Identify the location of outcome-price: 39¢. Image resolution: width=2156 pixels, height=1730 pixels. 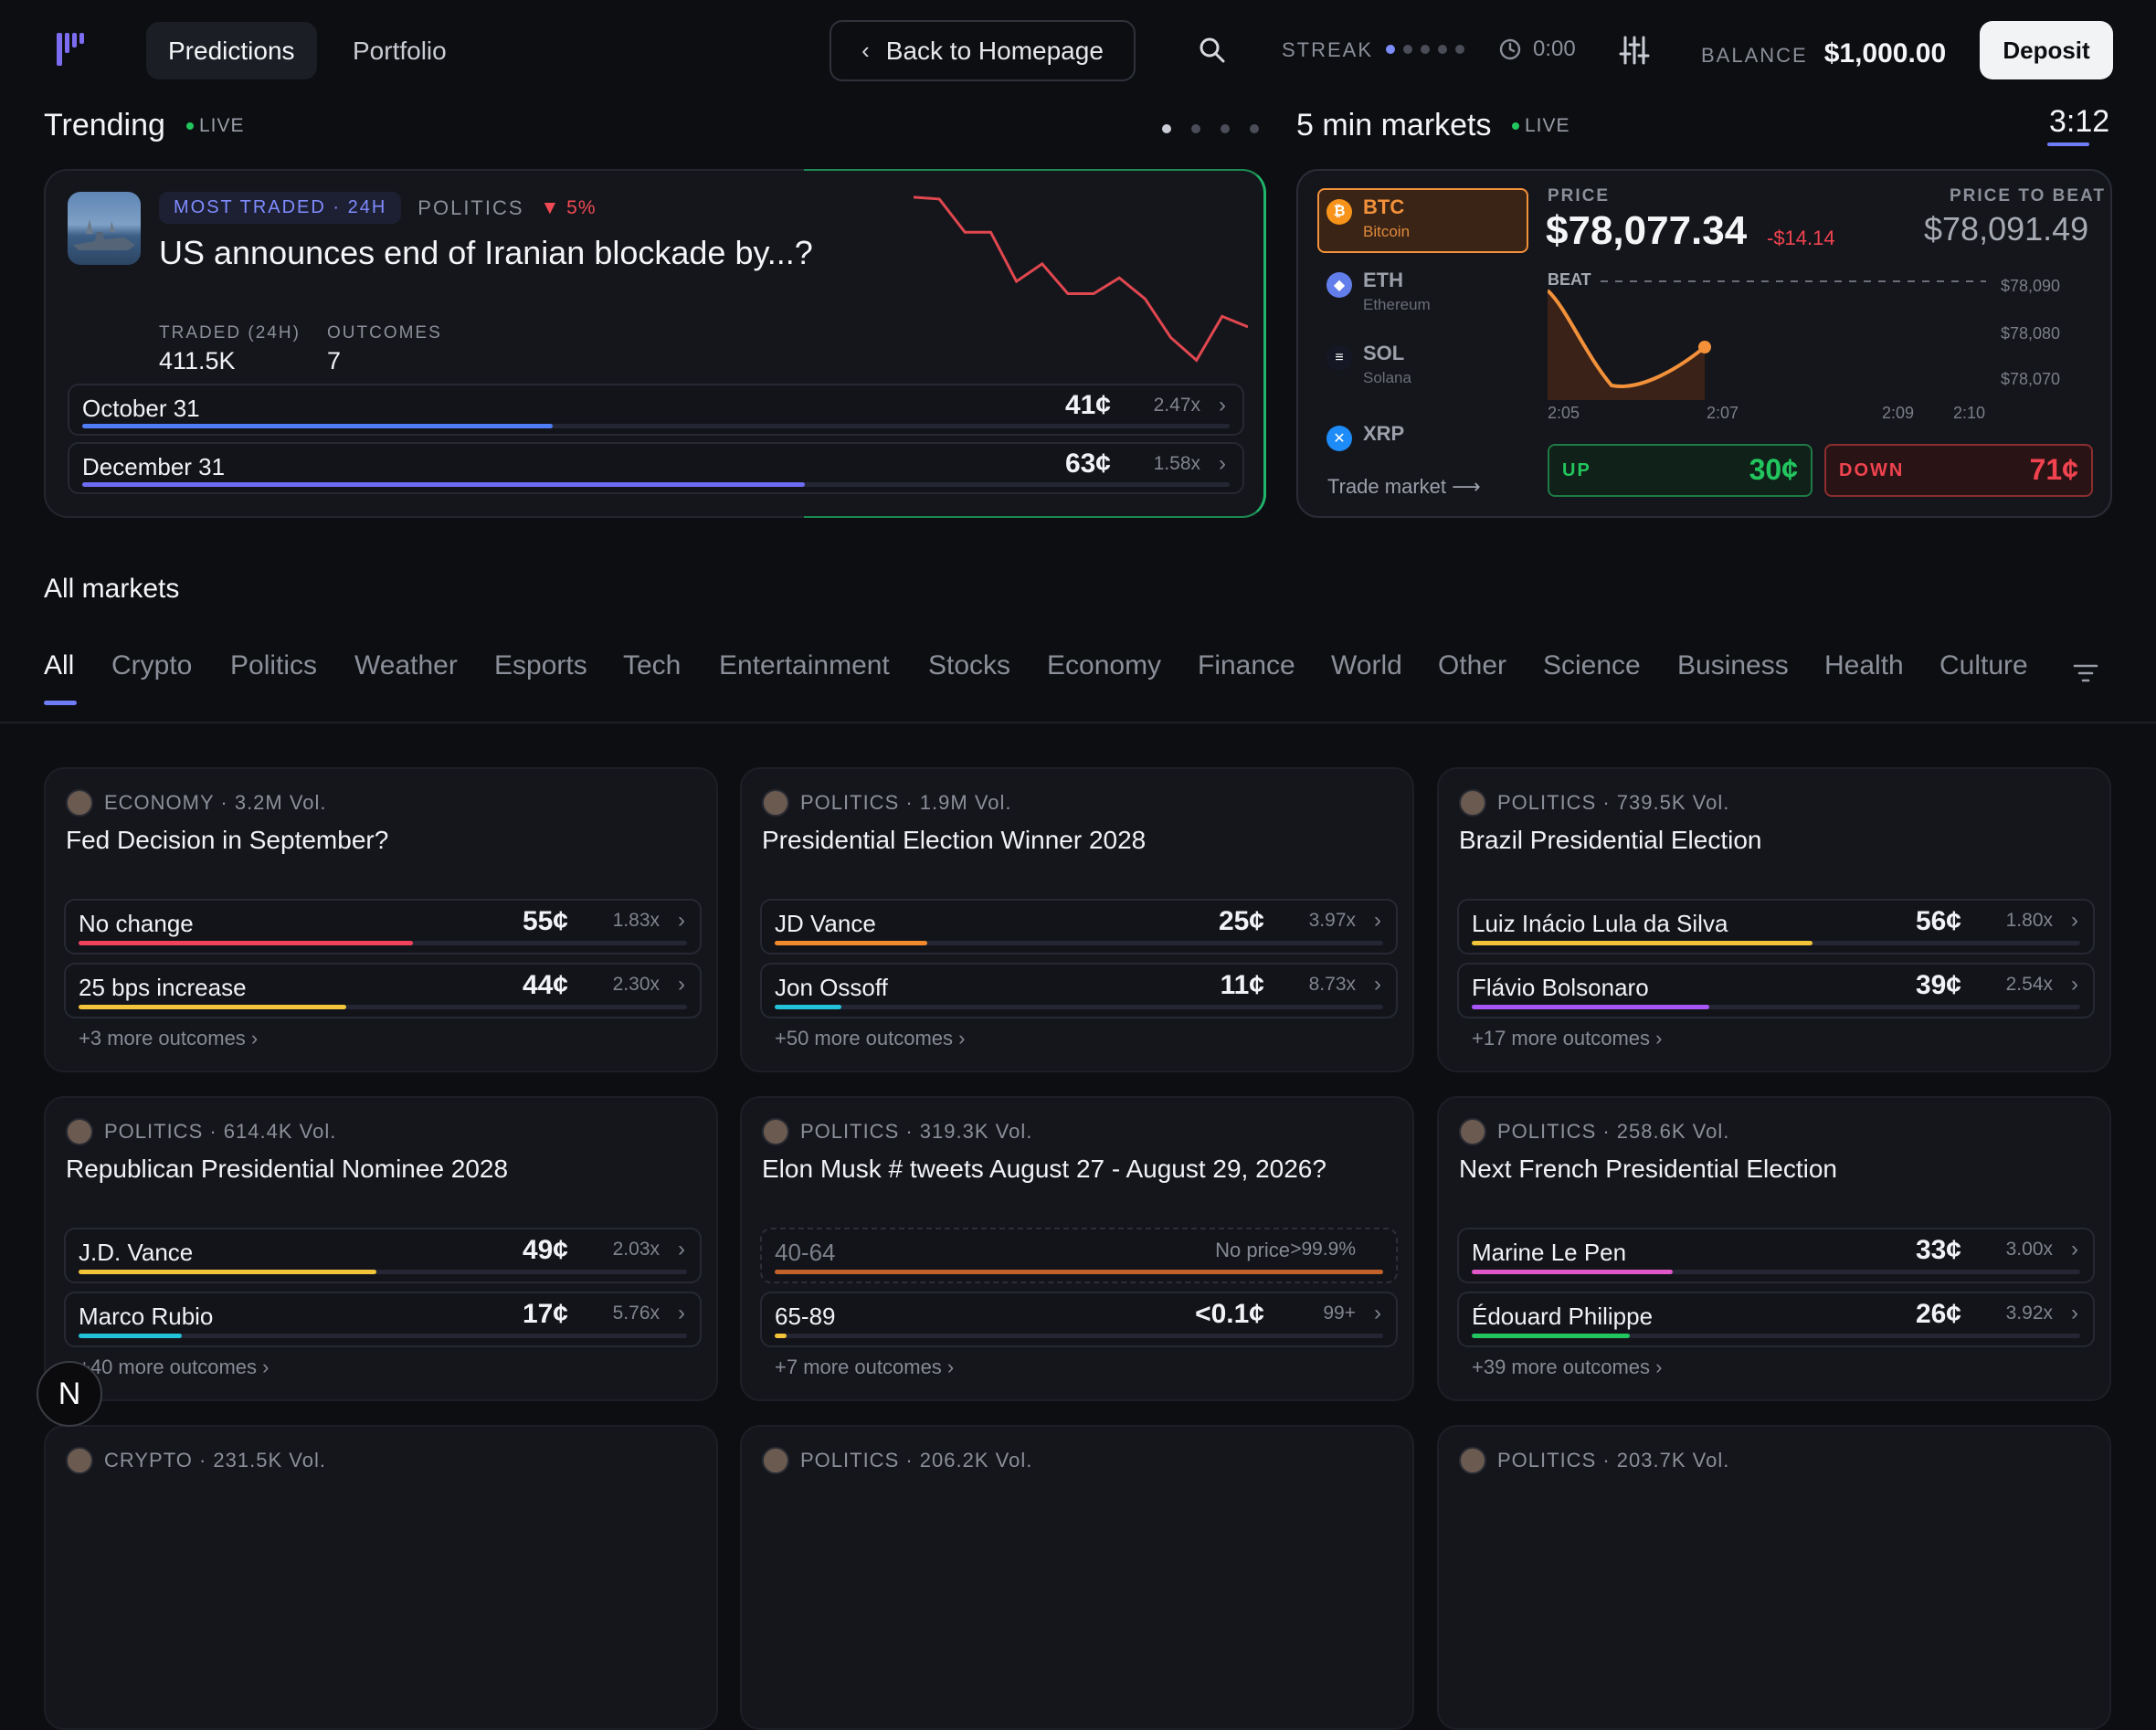
(1938, 985).